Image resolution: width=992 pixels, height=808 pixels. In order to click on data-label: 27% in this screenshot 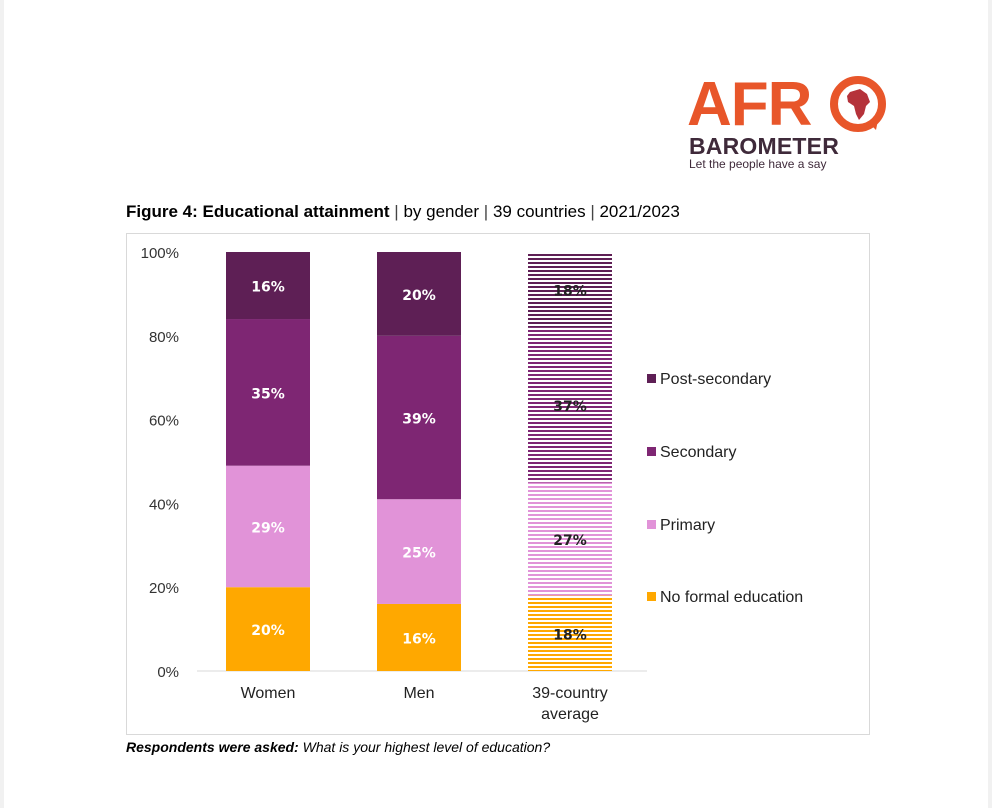, I will do `click(570, 541)`.